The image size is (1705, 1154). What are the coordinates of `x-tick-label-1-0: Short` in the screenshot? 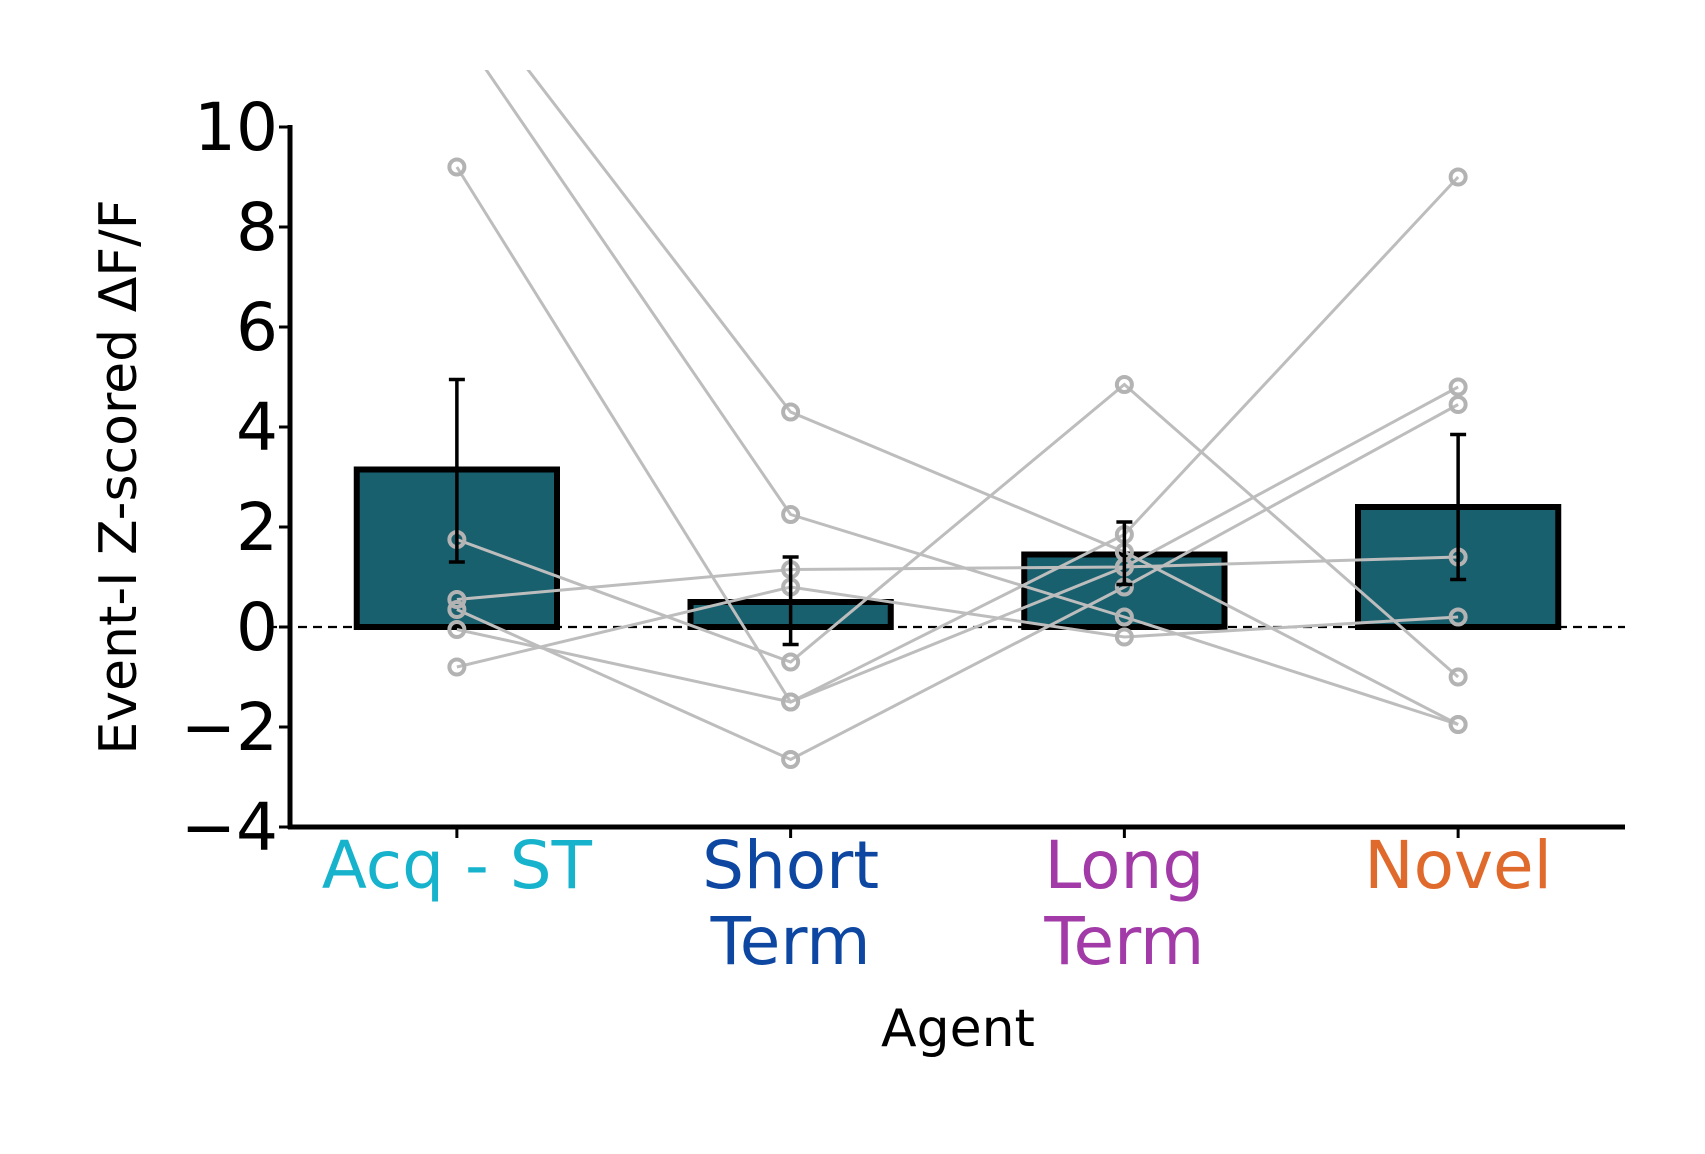 It's located at (790, 865).